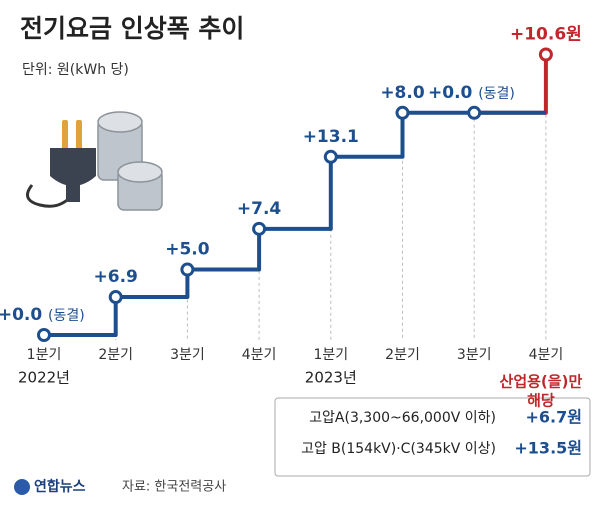  What do you see at coordinates (548, 448) in the screenshot?
I see `breakdown-value: +13.5원` at bounding box center [548, 448].